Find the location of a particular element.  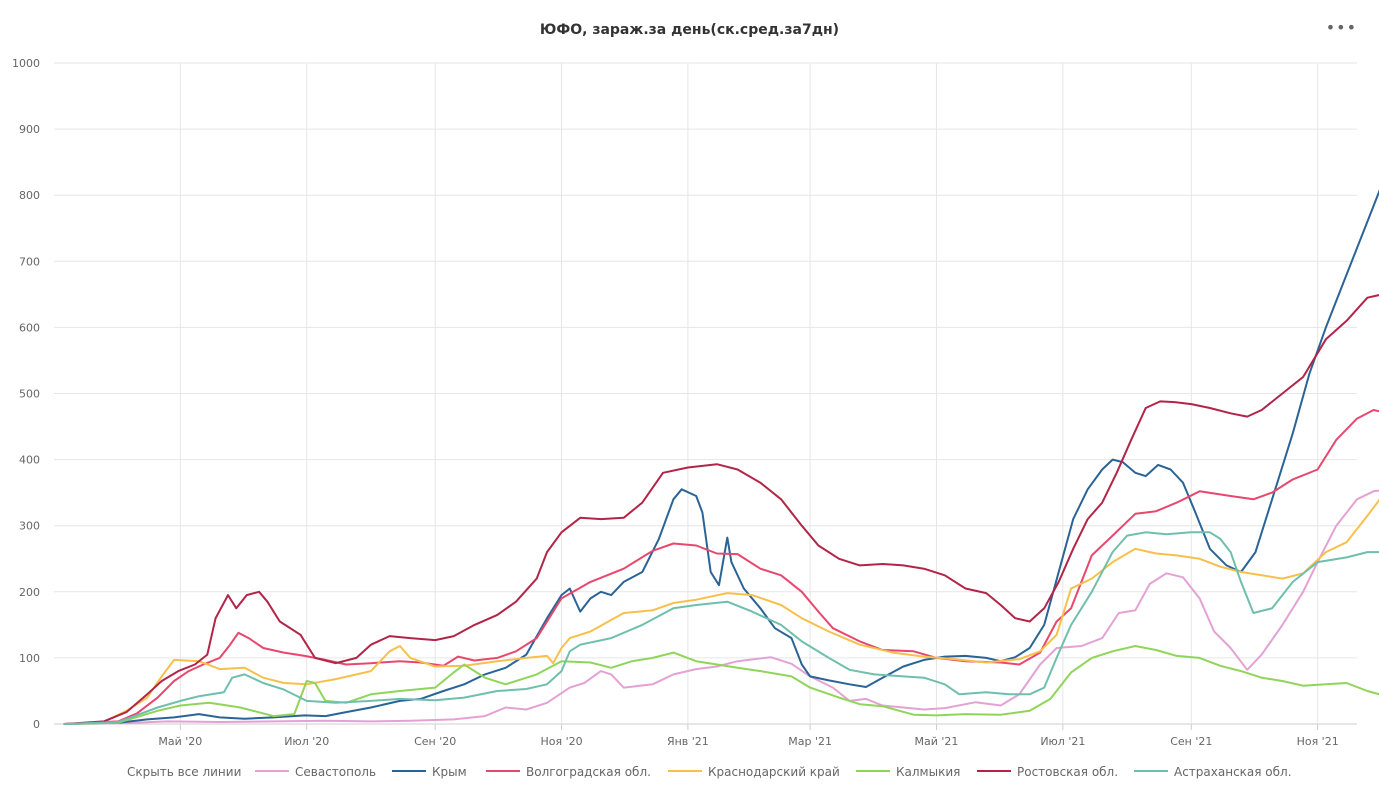

legend-item: Волгоградская обл. is located at coordinates (568, 772).